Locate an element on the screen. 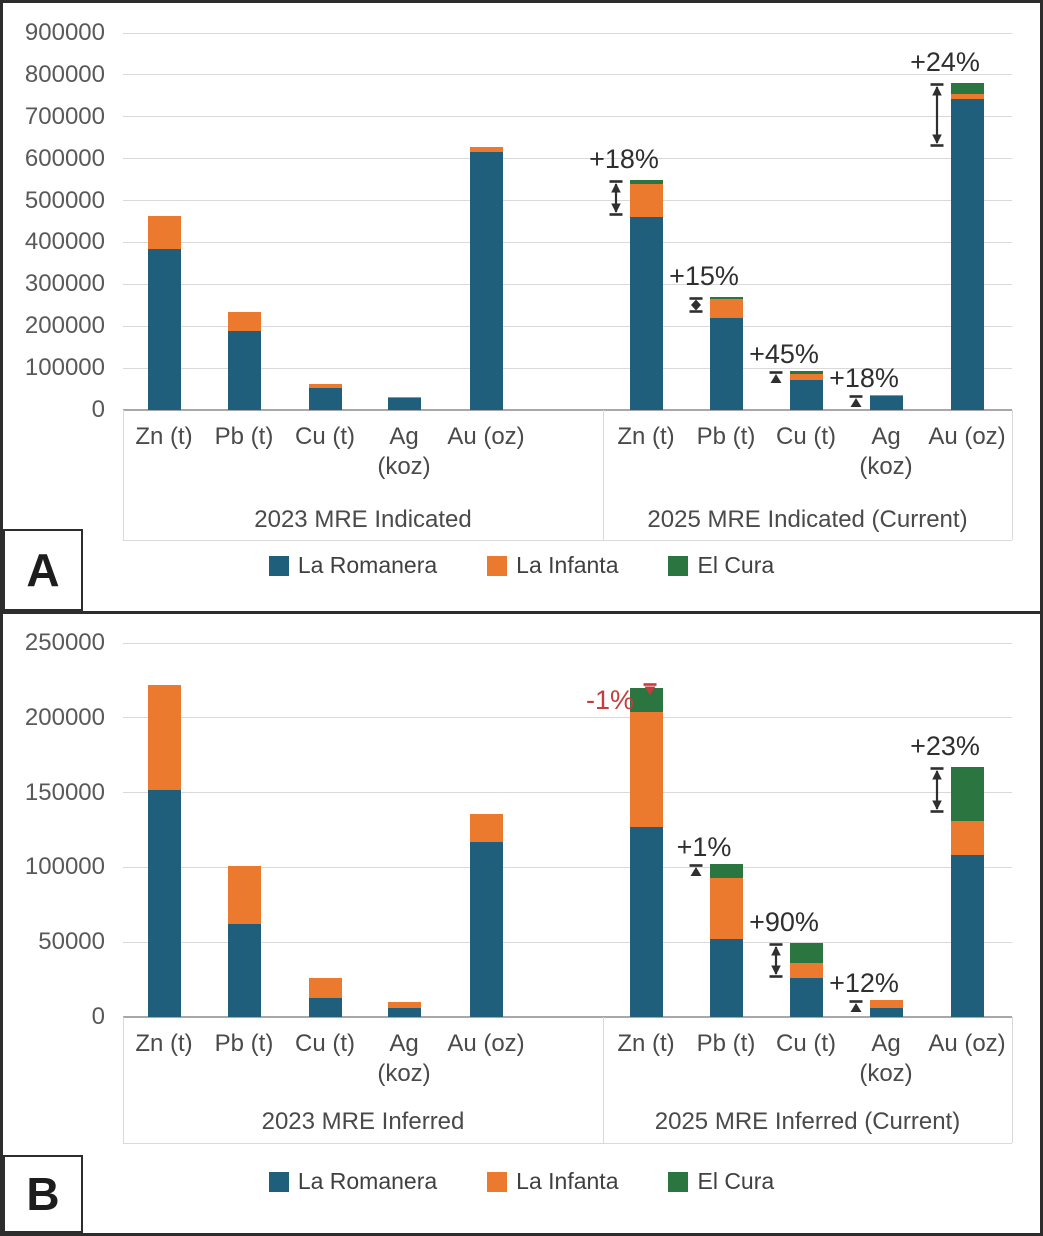  annotation-label: +23% is located at coordinates (945, 746).